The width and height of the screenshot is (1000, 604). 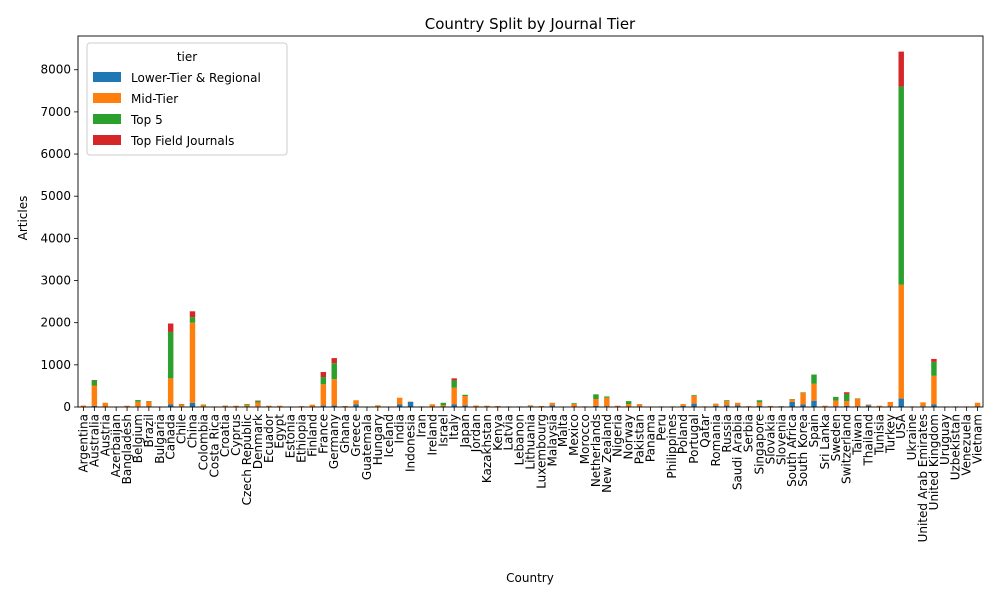 I want to click on y-tick-label: 7000, so click(x=55, y=112).